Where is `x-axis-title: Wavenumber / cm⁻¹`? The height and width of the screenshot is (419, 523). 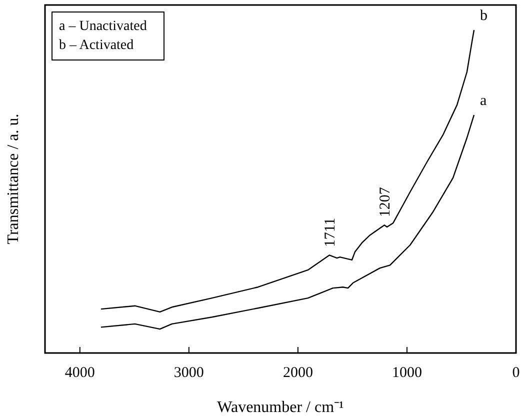
x-axis-title: Wavenumber / cm⁻¹ is located at coordinates (280, 407).